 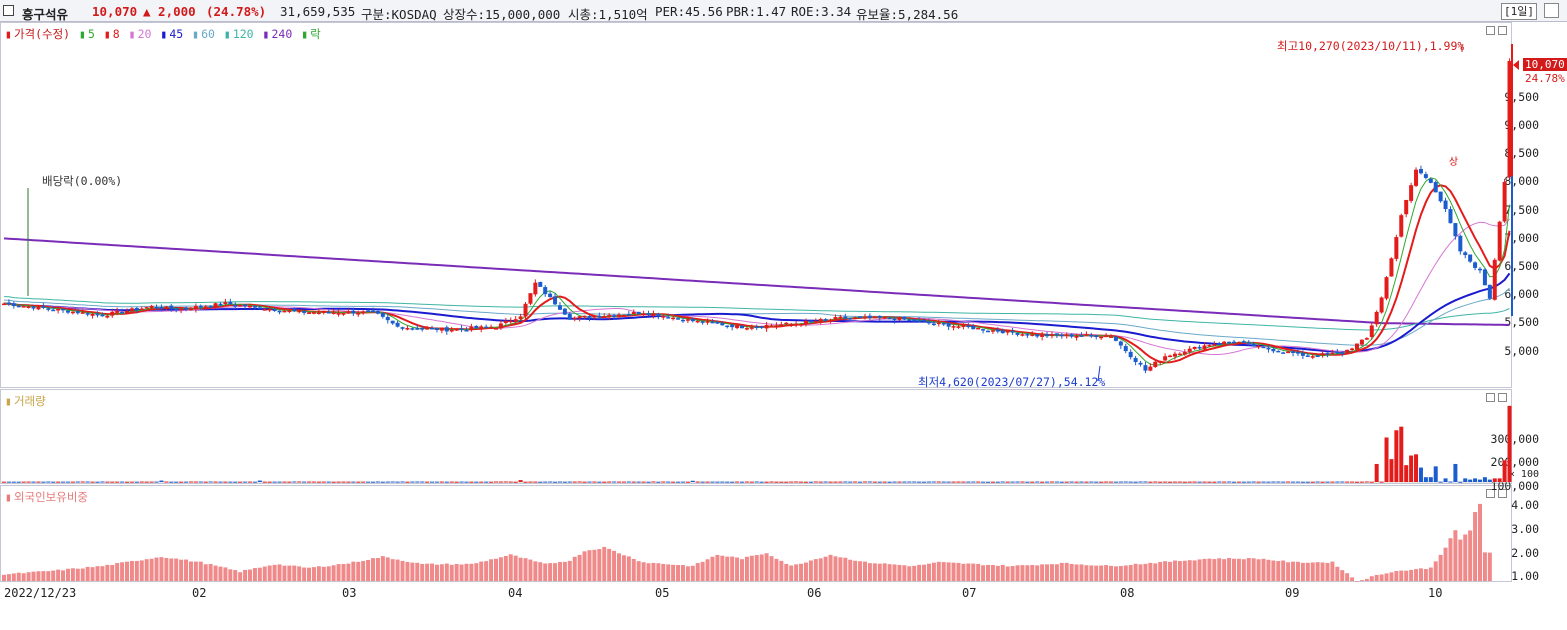 I want to click on foreign-tick: 4.00, so click(x=1525, y=505).